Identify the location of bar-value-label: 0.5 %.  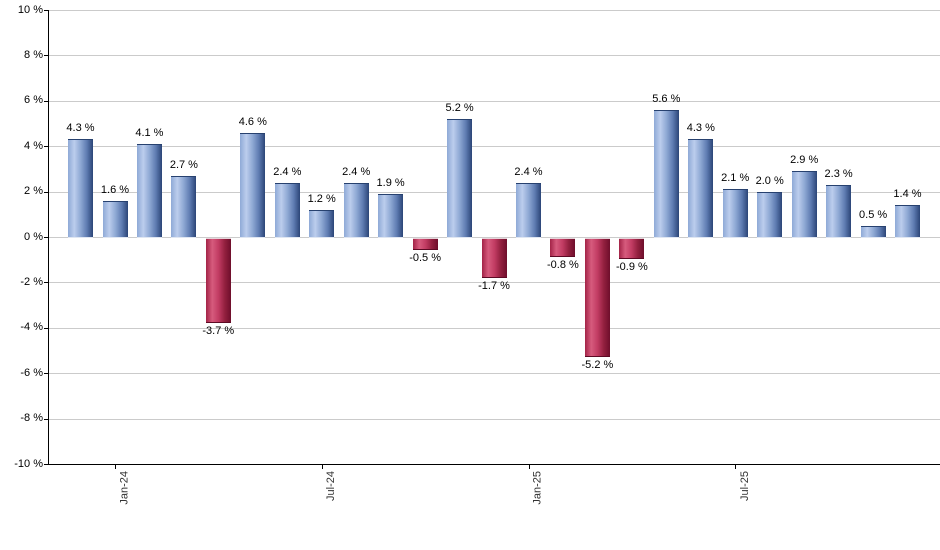
(873, 214).